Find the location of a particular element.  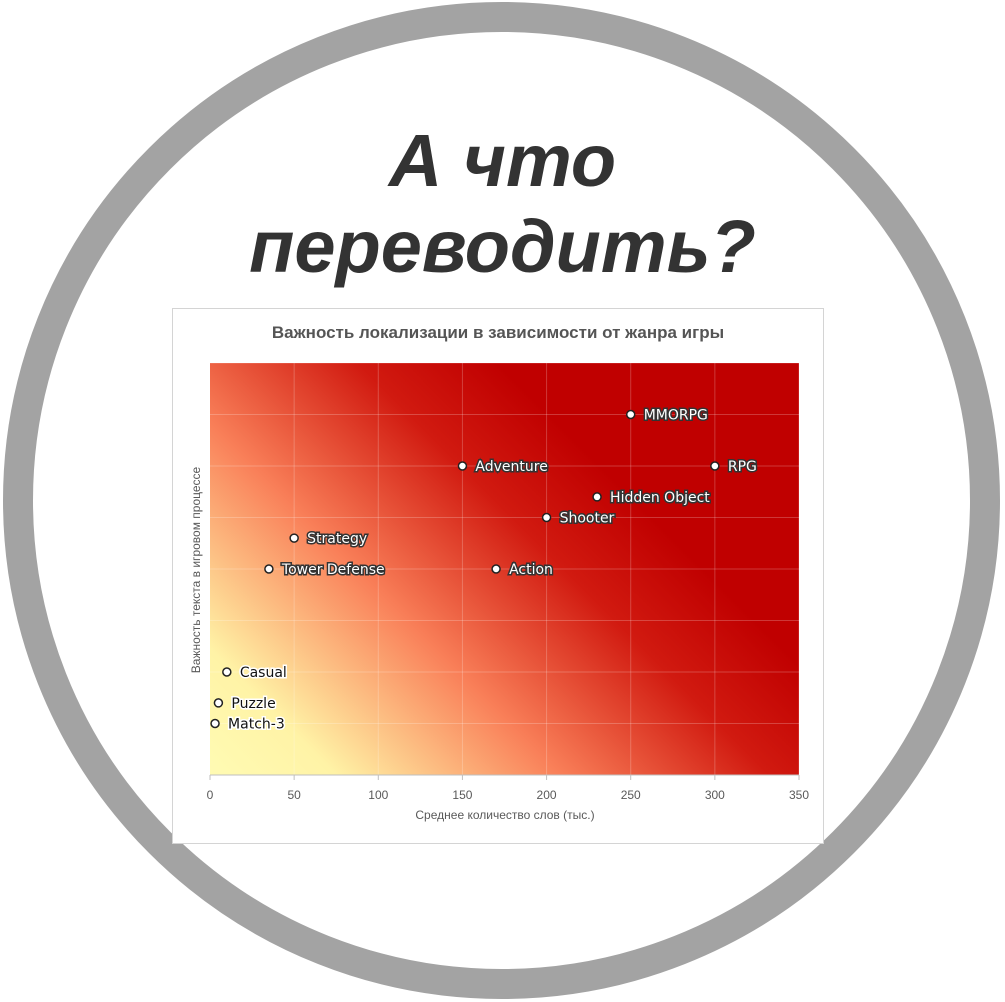

x-axis-ticks: 0 50 100 150 200 250 300 350 is located at coordinates (508, 788).